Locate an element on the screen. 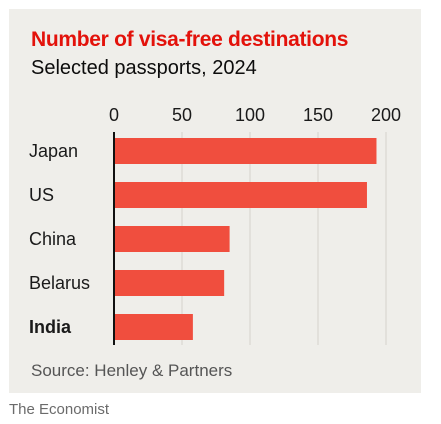 The height and width of the screenshot is (424, 441). category-label-us: US is located at coordinates (41, 195).